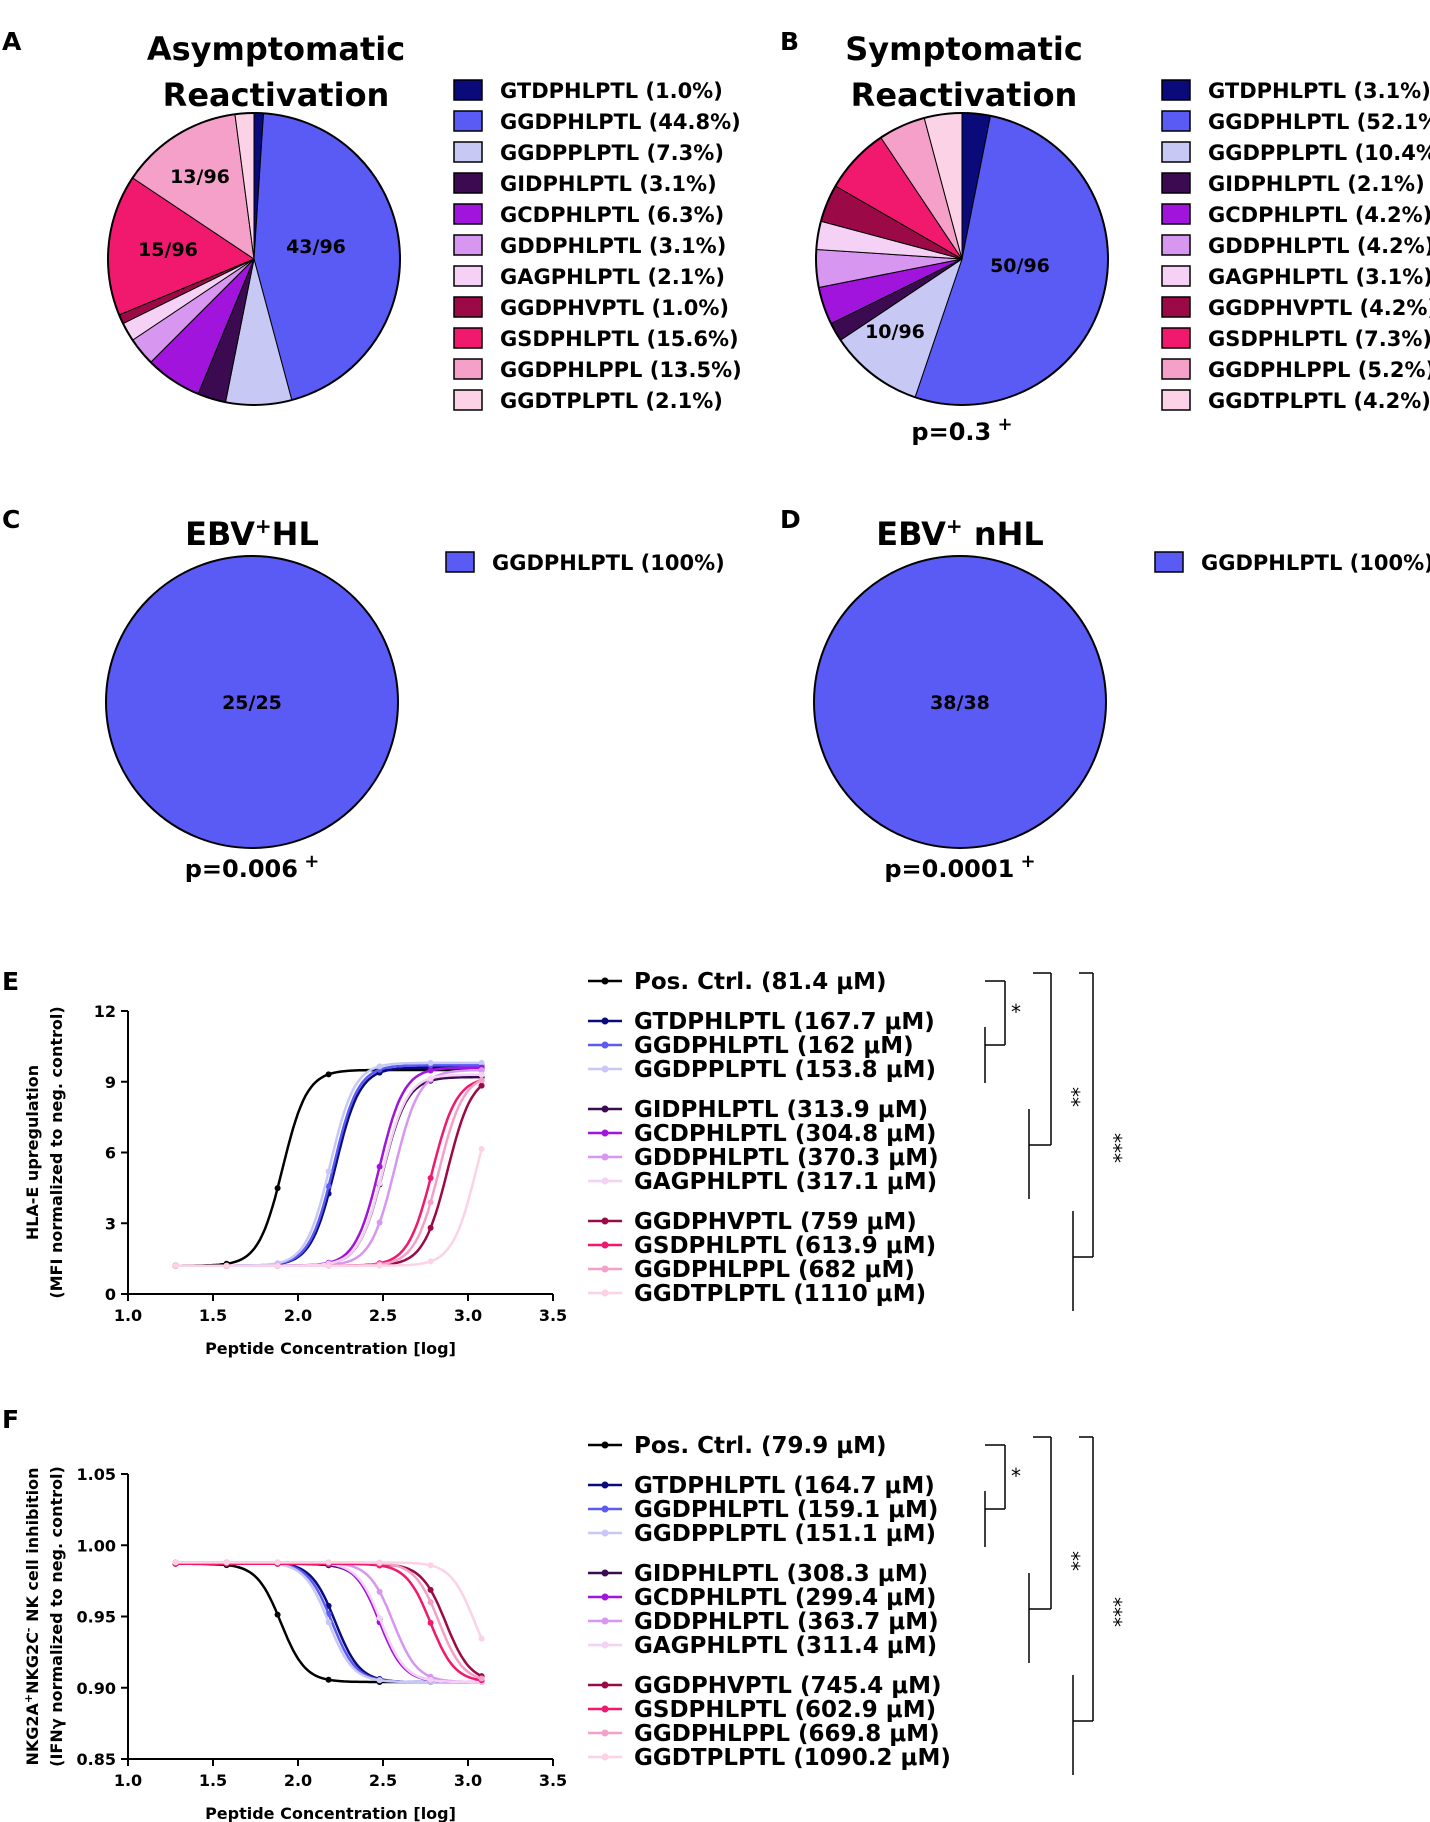 This screenshot has width=1430, height=1822. Describe the element at coordinates (784, 1022) in the screenshot. I see `legend-label: GTDPHLPTL (167.7 μM)` at that location.